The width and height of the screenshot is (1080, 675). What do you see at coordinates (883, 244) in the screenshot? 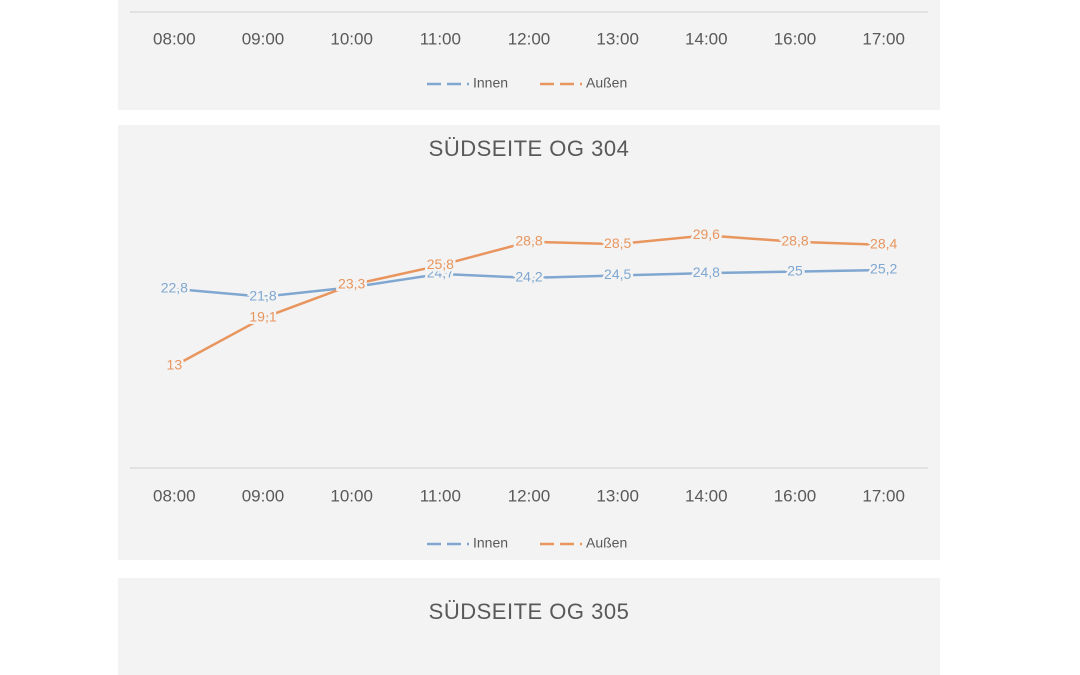
I see `data-label: 28,4` at bounding box center [883, 244].